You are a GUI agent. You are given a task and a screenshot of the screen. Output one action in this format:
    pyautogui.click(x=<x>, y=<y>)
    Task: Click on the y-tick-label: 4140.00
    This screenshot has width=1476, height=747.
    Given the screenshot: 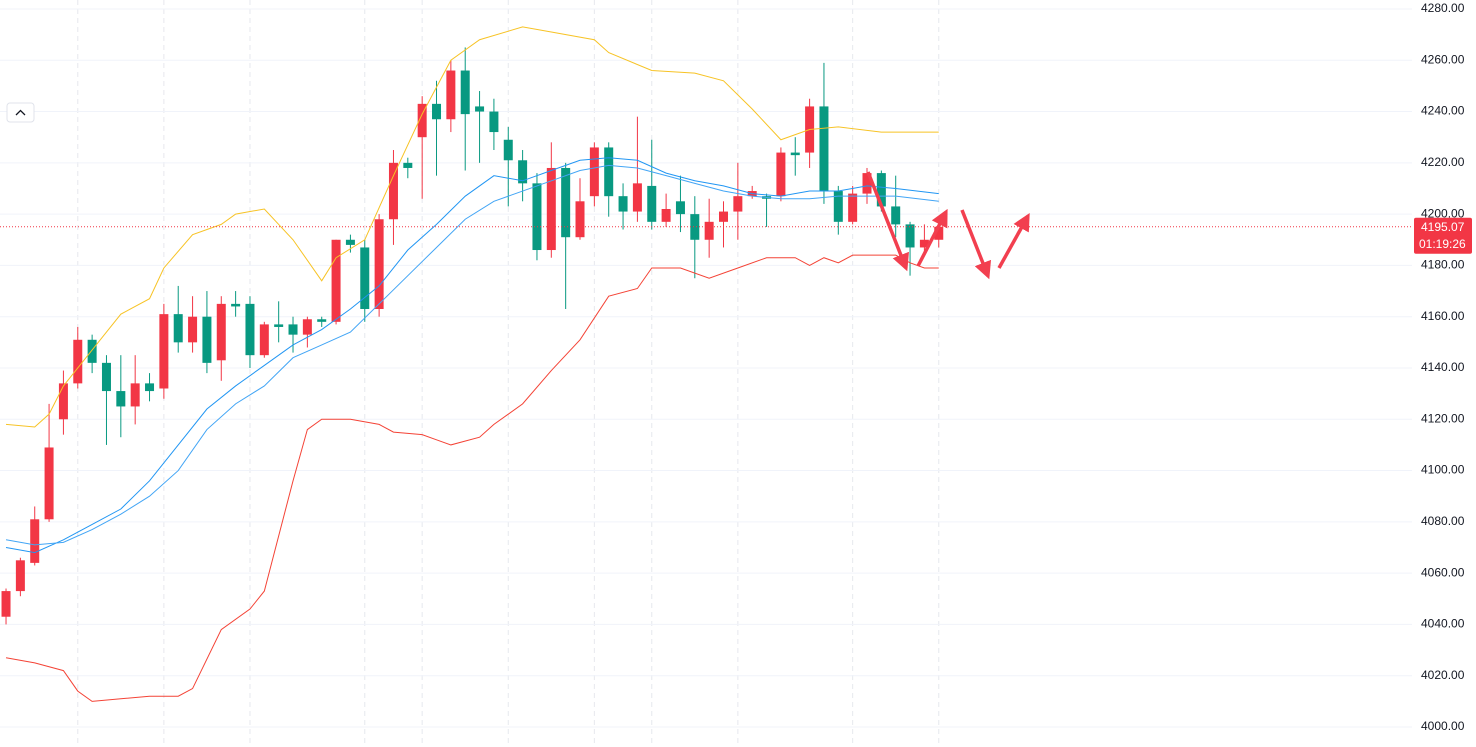 What is the action you would take?
    pyautogui.click(x=1443, y=367)
    